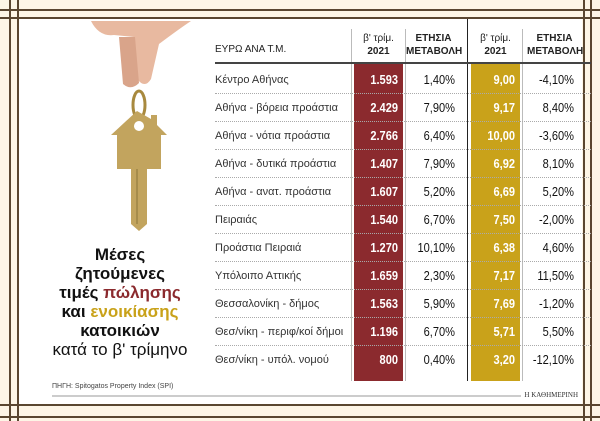 The width and height of the screenshot is (600, 421). I want to click on rent-change: -4,10%, so click(556, 79).